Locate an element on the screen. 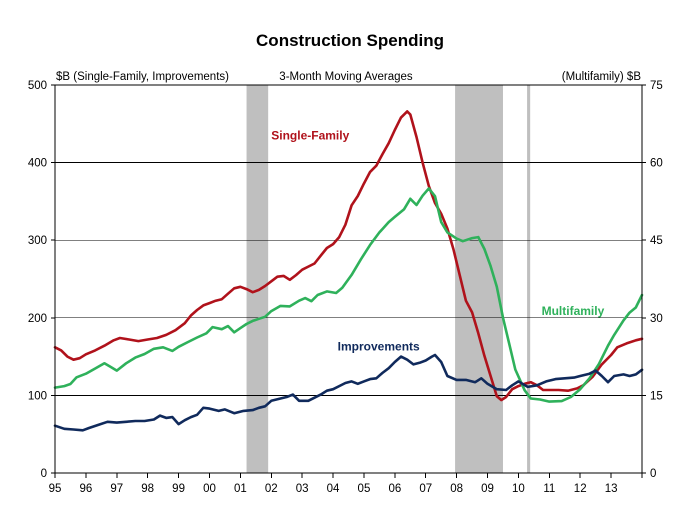  left-axis-label: $B (Single-Family, Improvements) is located at coordinates (142, 77).